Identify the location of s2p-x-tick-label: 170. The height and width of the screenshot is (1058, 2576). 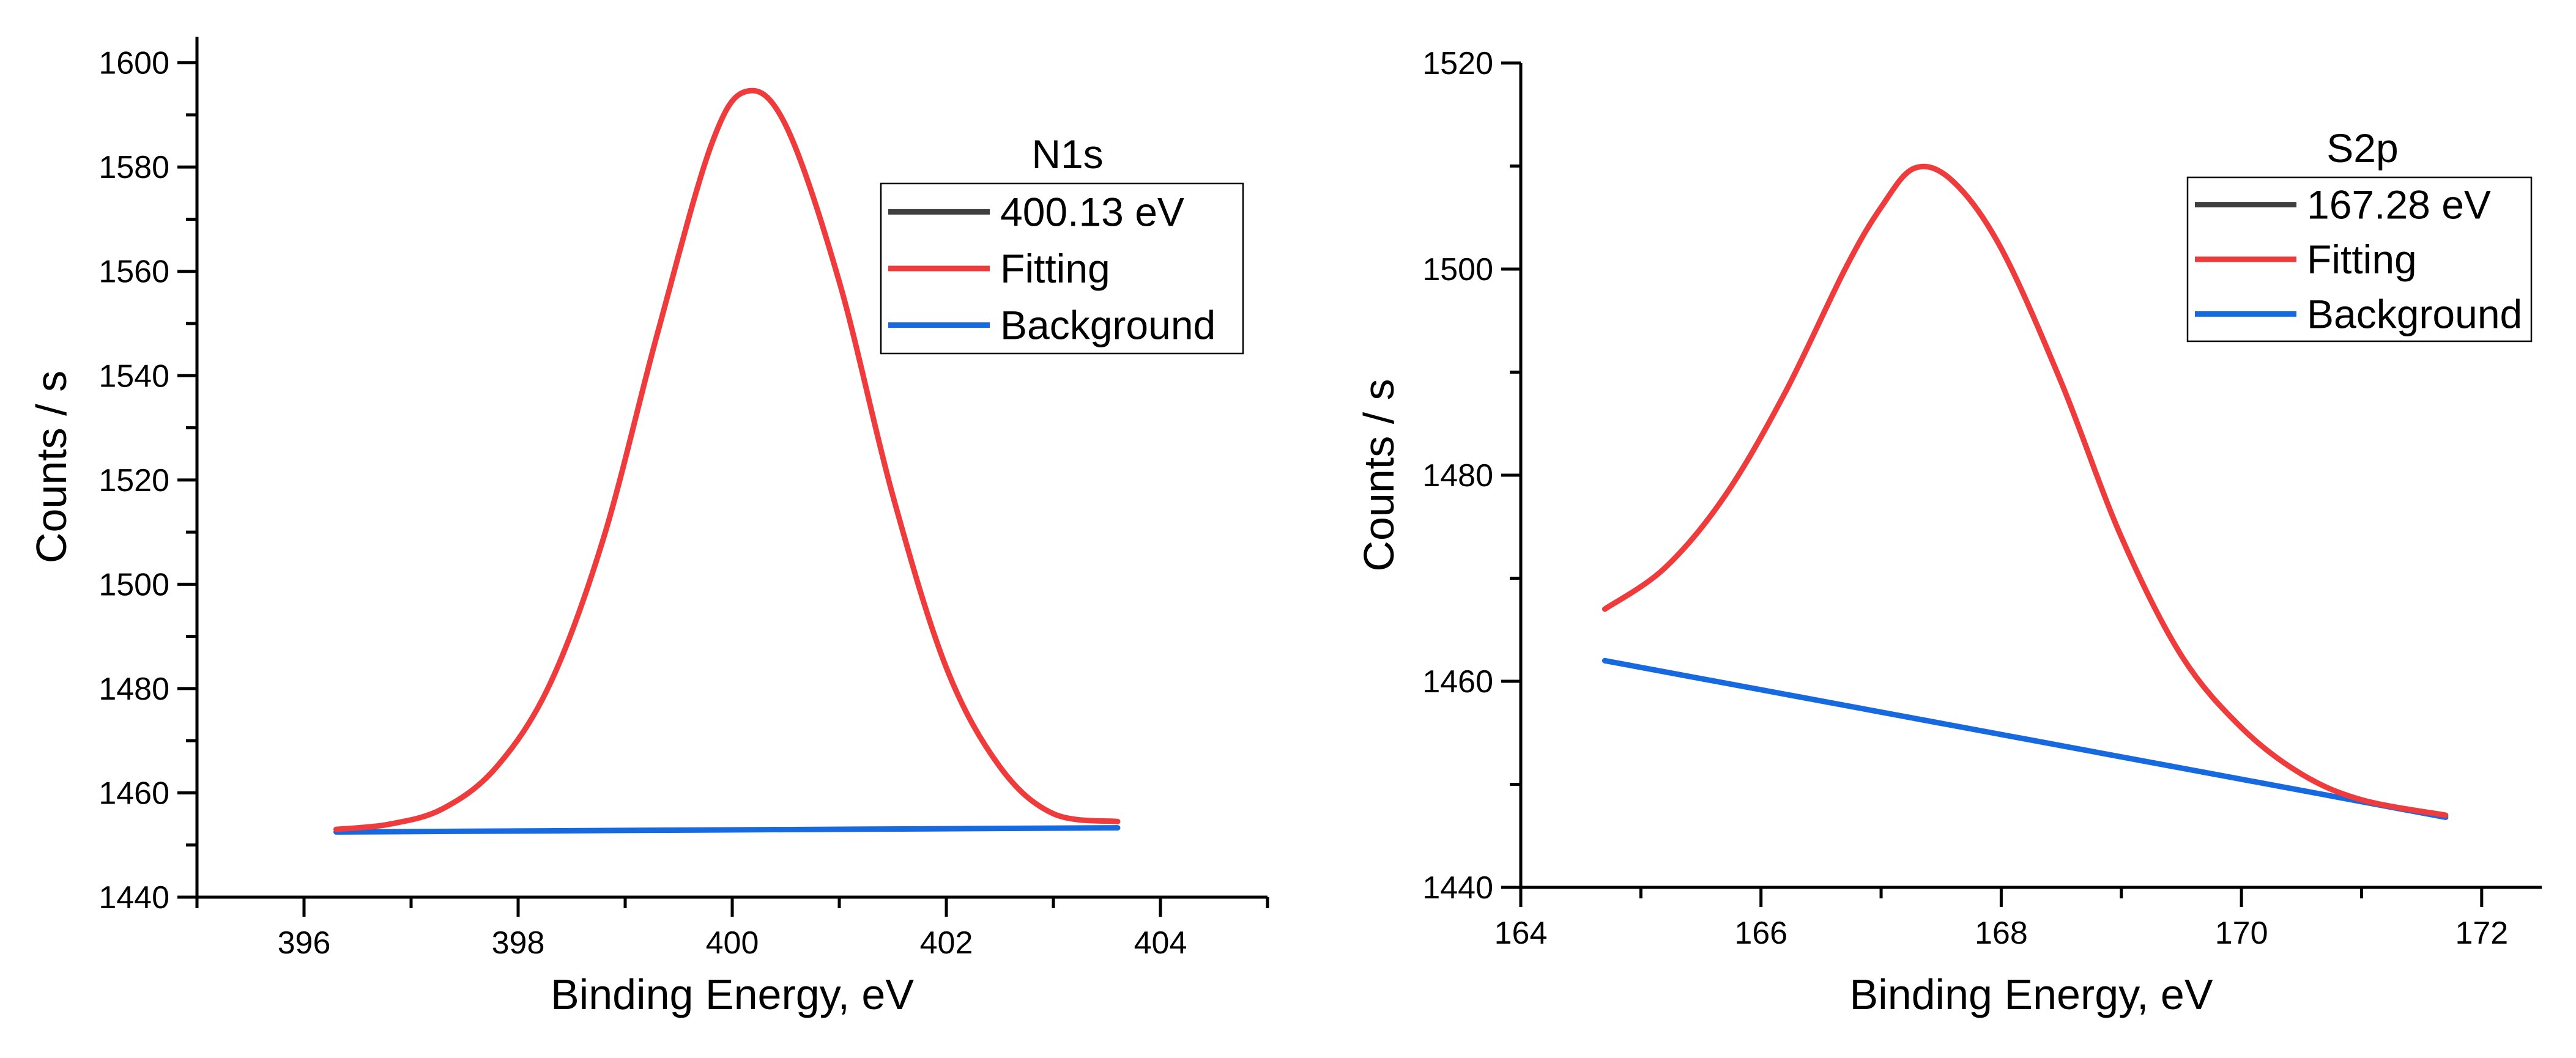
(2241, 933).